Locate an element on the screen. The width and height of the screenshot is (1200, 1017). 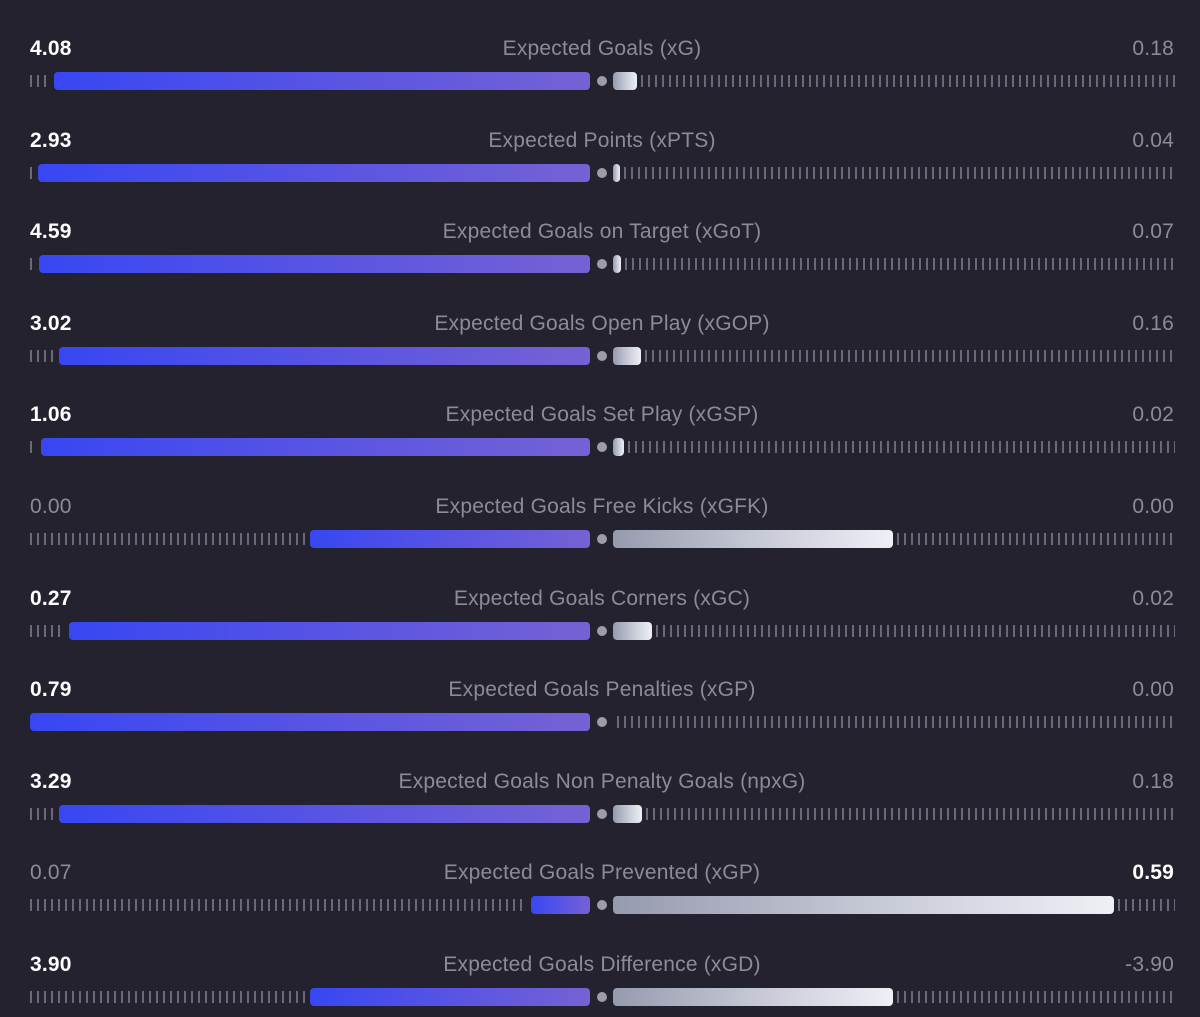
stat-row: Expected Goals Difference (xGD) 3.90 -3.90 is located at coordinates (600, 967).